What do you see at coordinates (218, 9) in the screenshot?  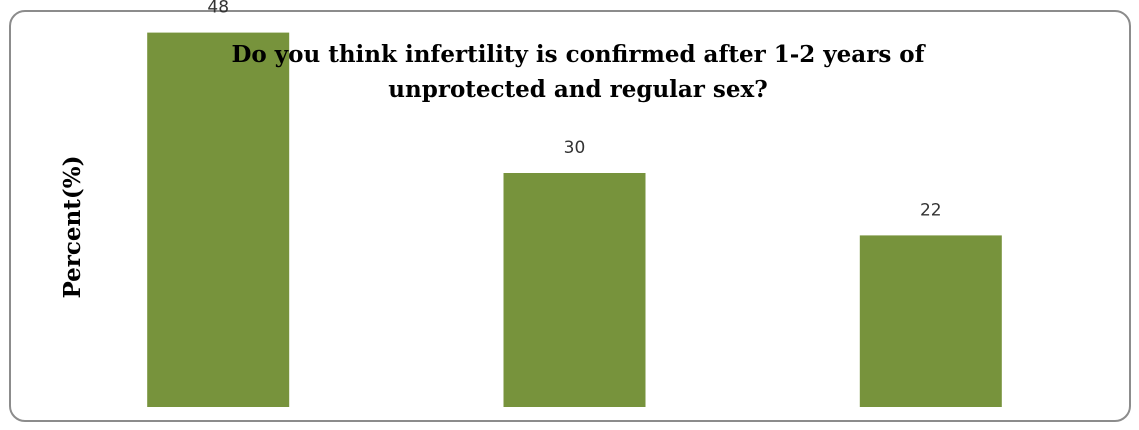 I see `data-label-1: 48` at bounding box center [218, 9].